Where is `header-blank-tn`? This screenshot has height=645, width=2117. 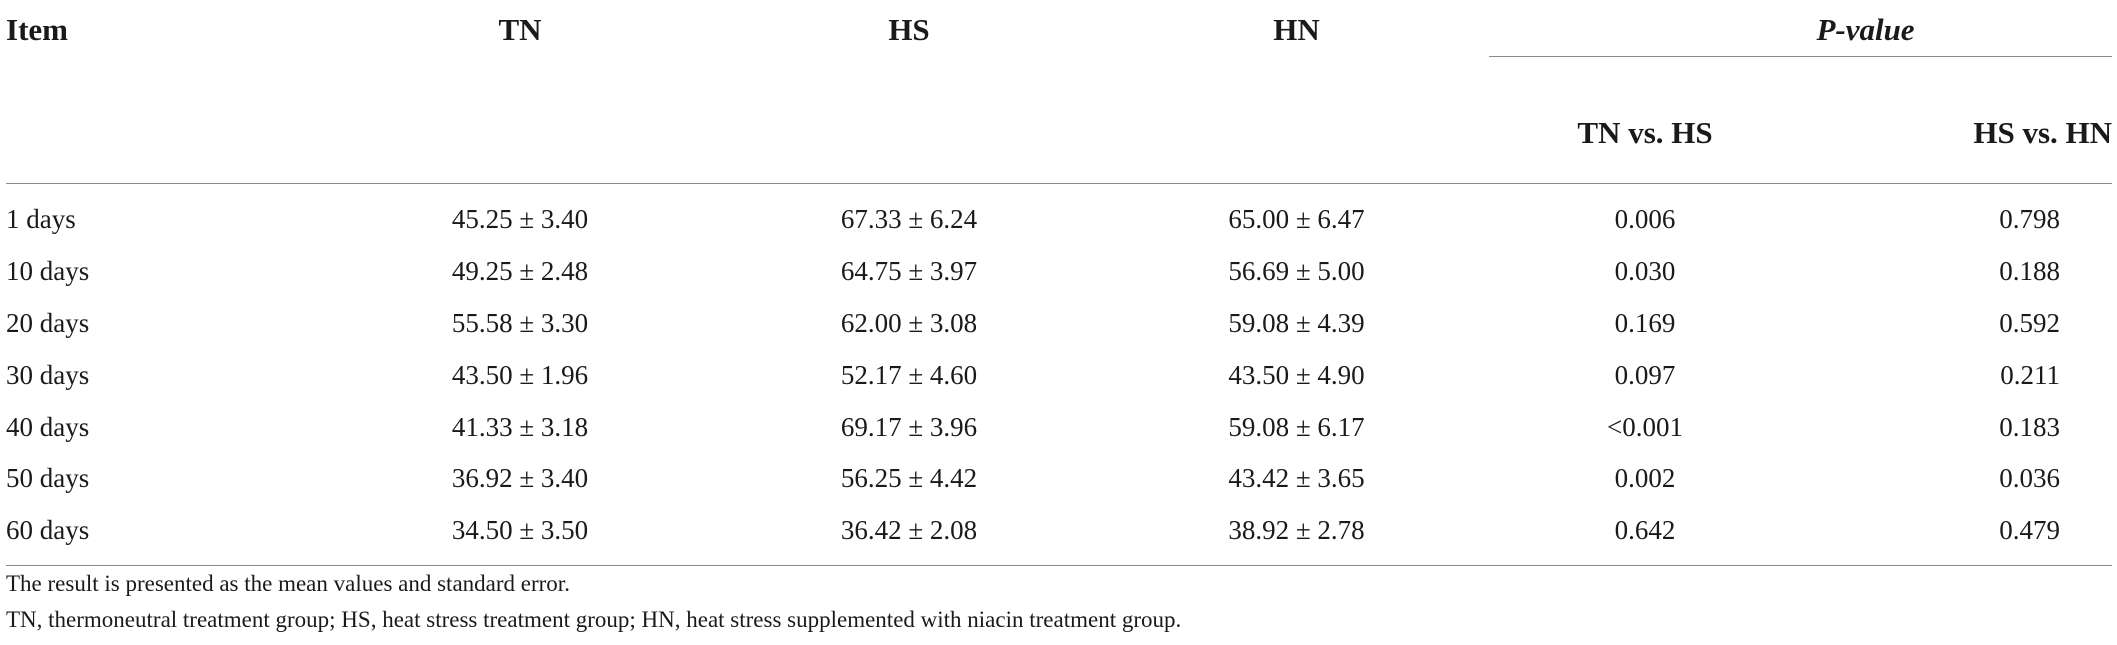 header-blank-tn is located at coordinates (520, 120).